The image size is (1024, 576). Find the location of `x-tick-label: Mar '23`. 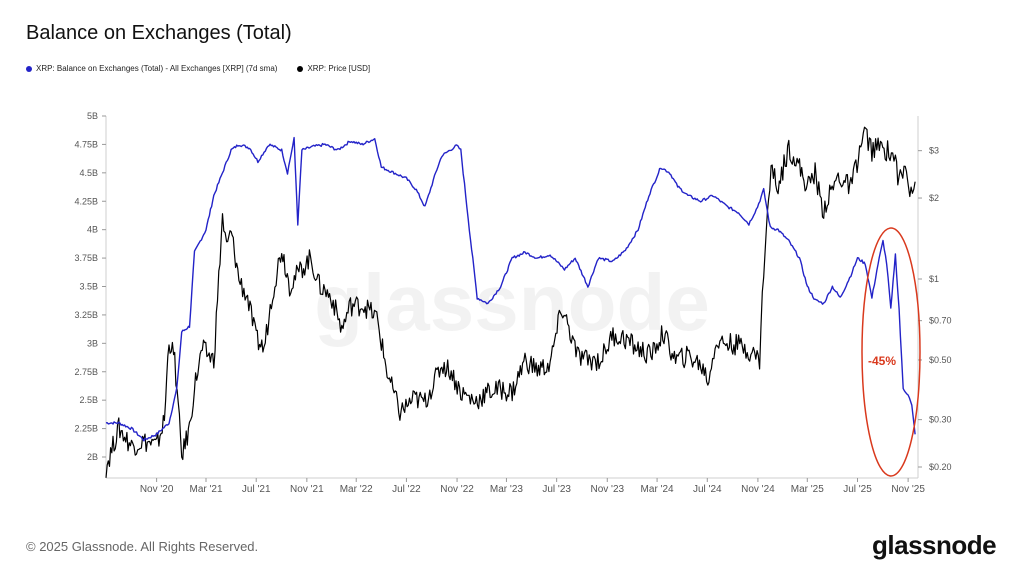

x-tick-label: Mar '23 is located at coordinates (506, 489).